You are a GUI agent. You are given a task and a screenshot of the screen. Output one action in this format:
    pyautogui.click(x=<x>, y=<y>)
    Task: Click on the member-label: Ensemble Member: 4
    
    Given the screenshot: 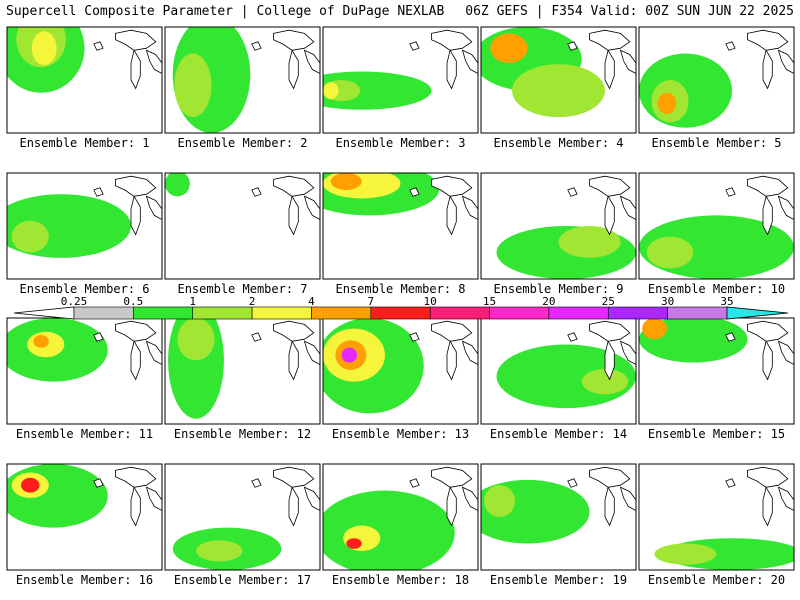 What is the action you would take?
    pyautogui.click(x=558, y=143)
    